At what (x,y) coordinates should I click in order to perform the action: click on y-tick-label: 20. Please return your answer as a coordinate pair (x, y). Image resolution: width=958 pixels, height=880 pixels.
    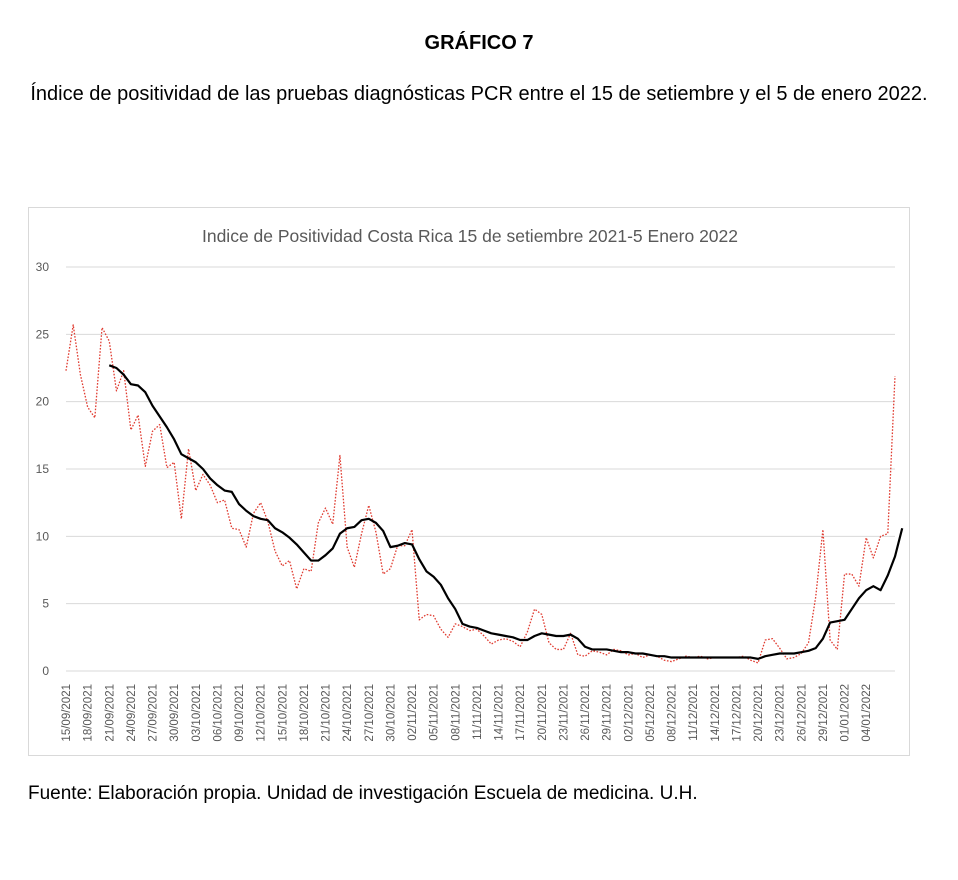
    Looking at the image, I should click on (43, 402).